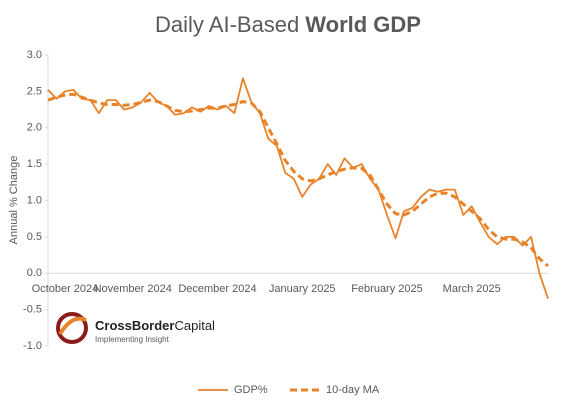  I want to click on y-tick-label: 1.0, so click(34, 200).